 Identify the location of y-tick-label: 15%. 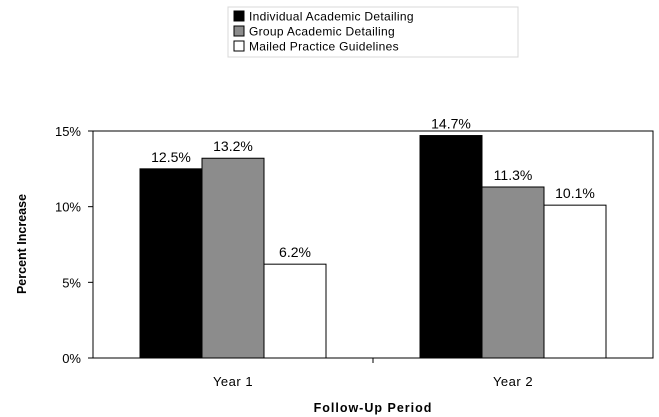
(68, 131).